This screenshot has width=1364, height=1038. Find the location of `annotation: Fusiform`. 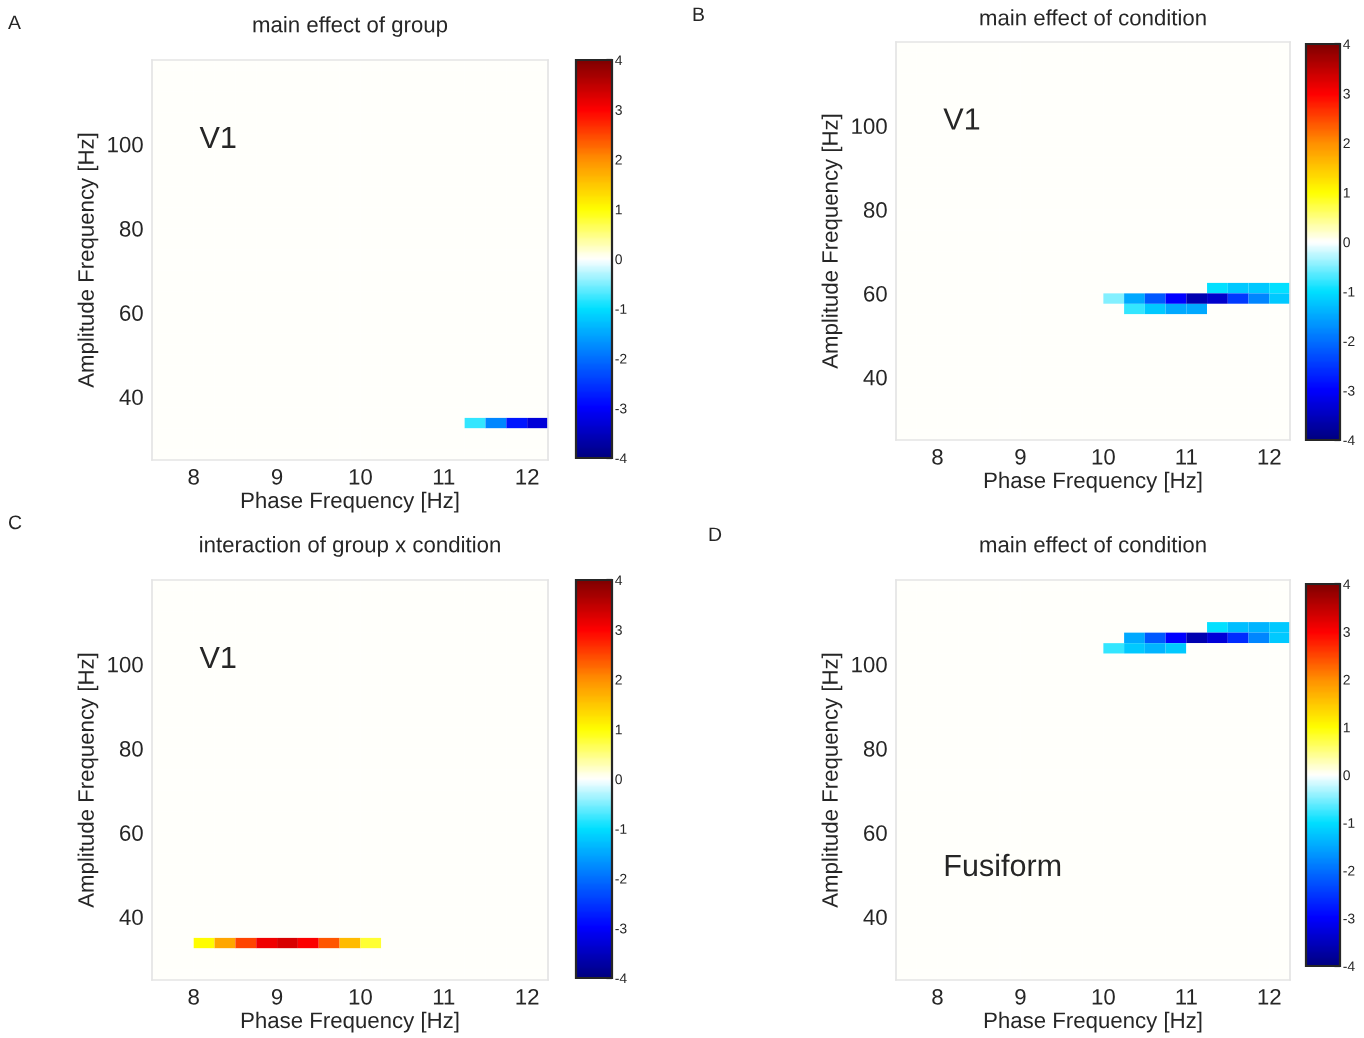

annotation: Fusiform is located at coordinates (1003, 865).